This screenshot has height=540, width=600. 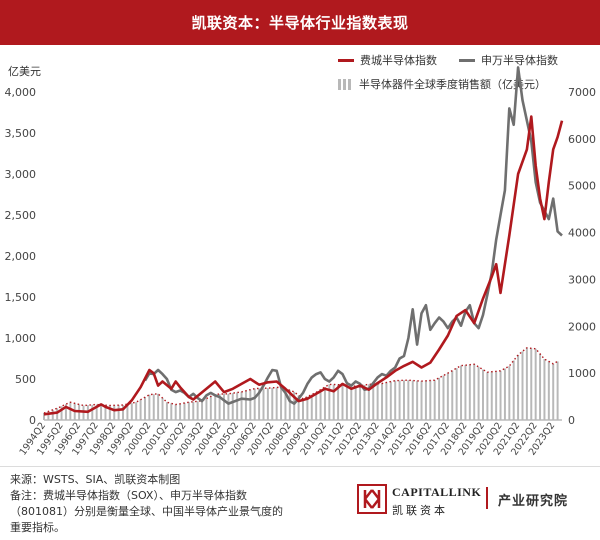 I want to click on left-axis-tick-label: 500, so click(x=25, y=379).